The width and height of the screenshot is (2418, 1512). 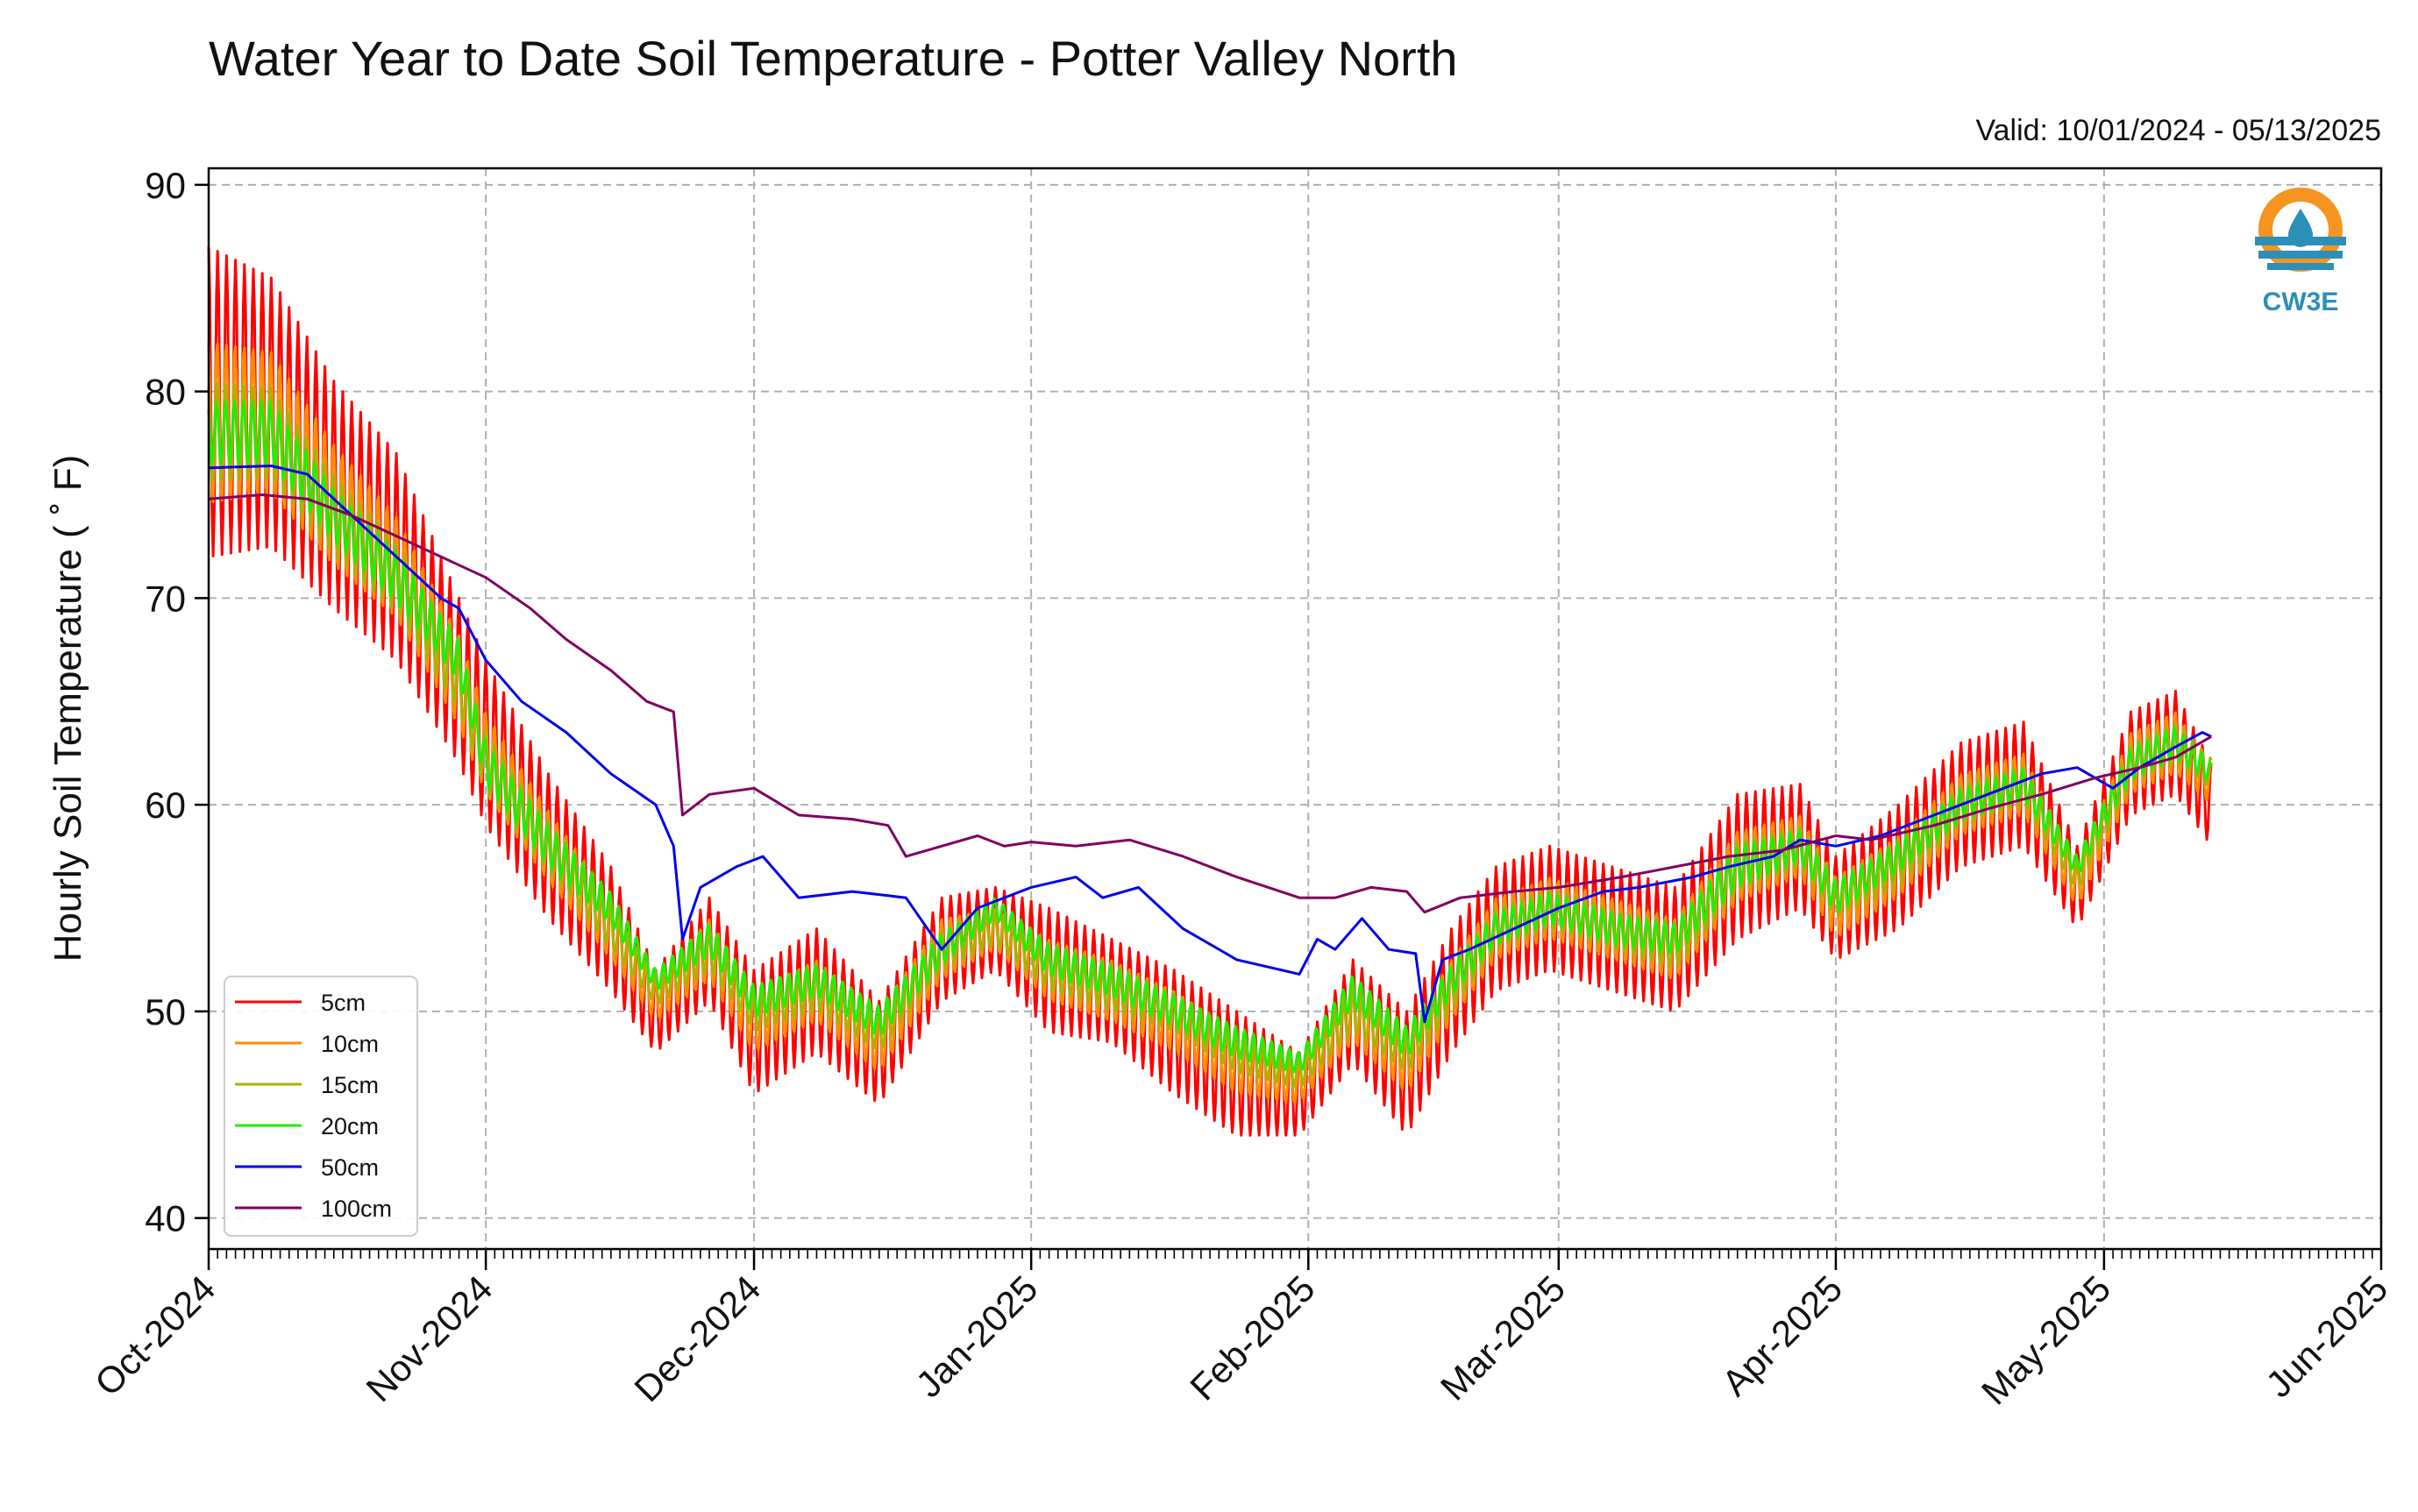 I want to click on y-axis-ticks: 40 50 60 70 80 90, so click(x=177, y=702).